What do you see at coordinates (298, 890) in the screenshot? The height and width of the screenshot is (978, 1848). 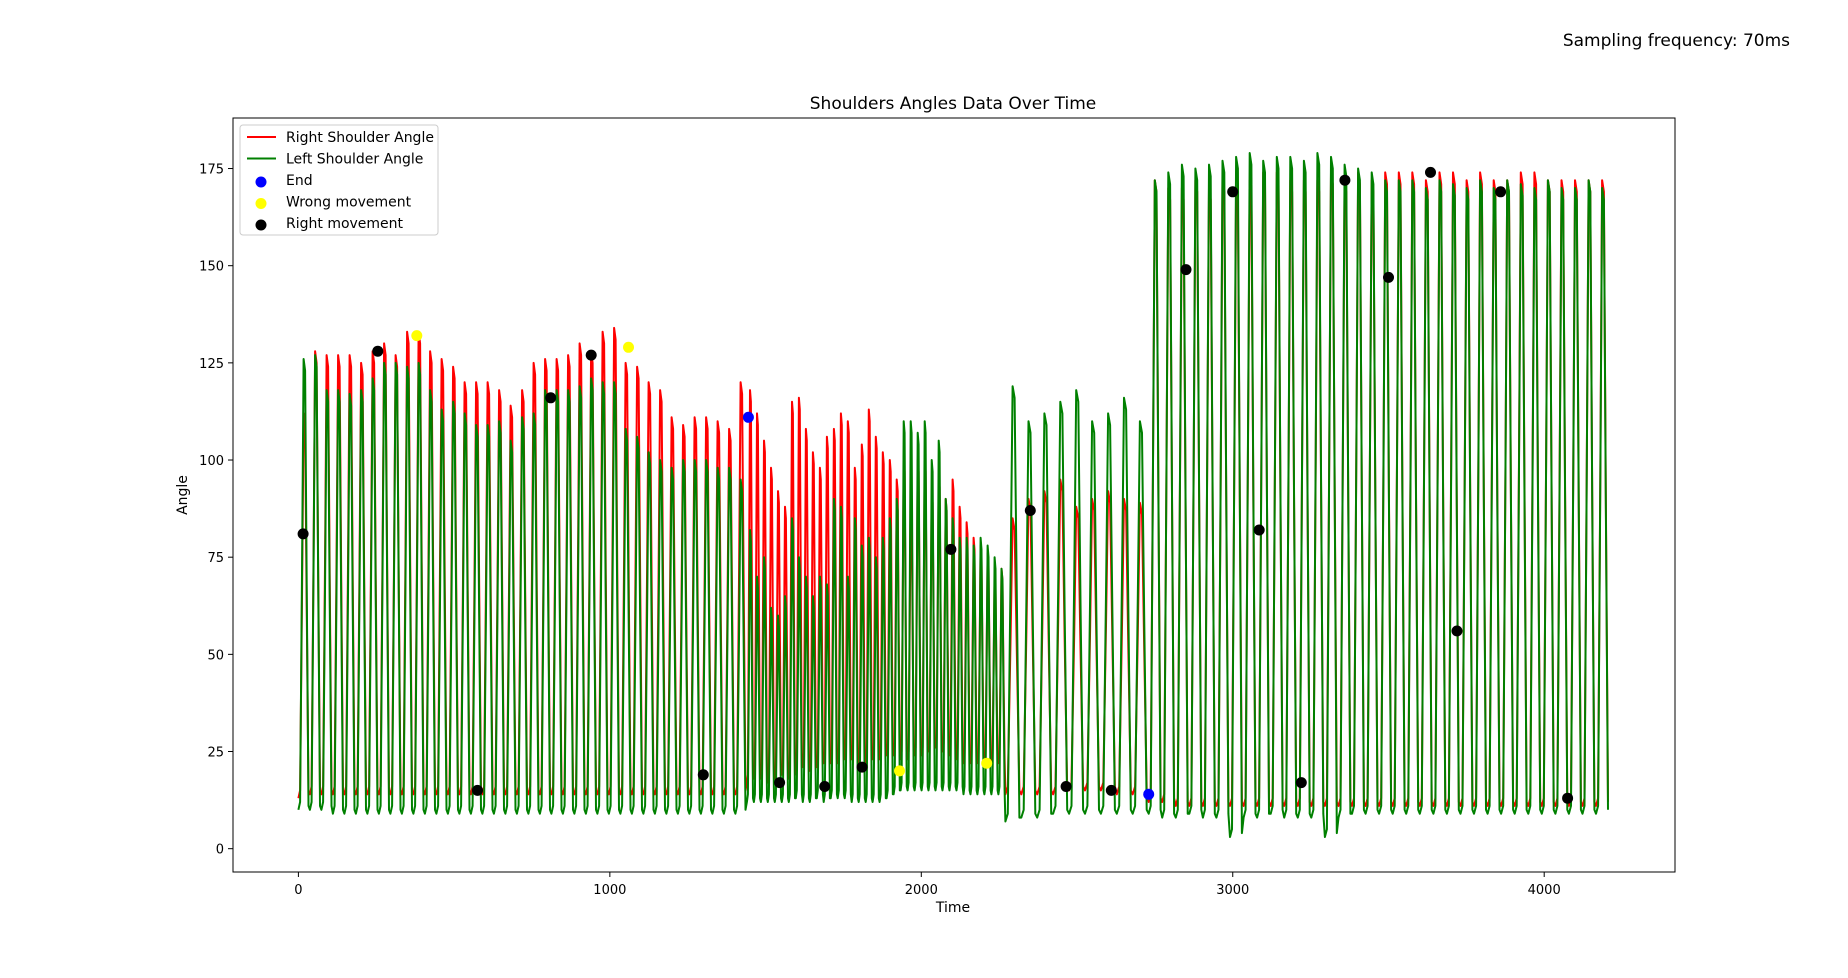 I see `x-tick-label-0: 0` at bounding box center [298, 890].